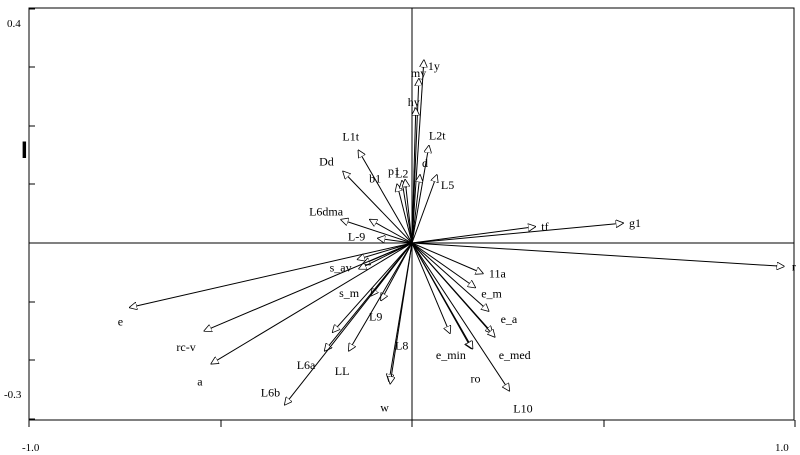  Describe the element at coordinates (31, 448) in the screenshot. I see `x-tick-label-left: -1.0` at that location.